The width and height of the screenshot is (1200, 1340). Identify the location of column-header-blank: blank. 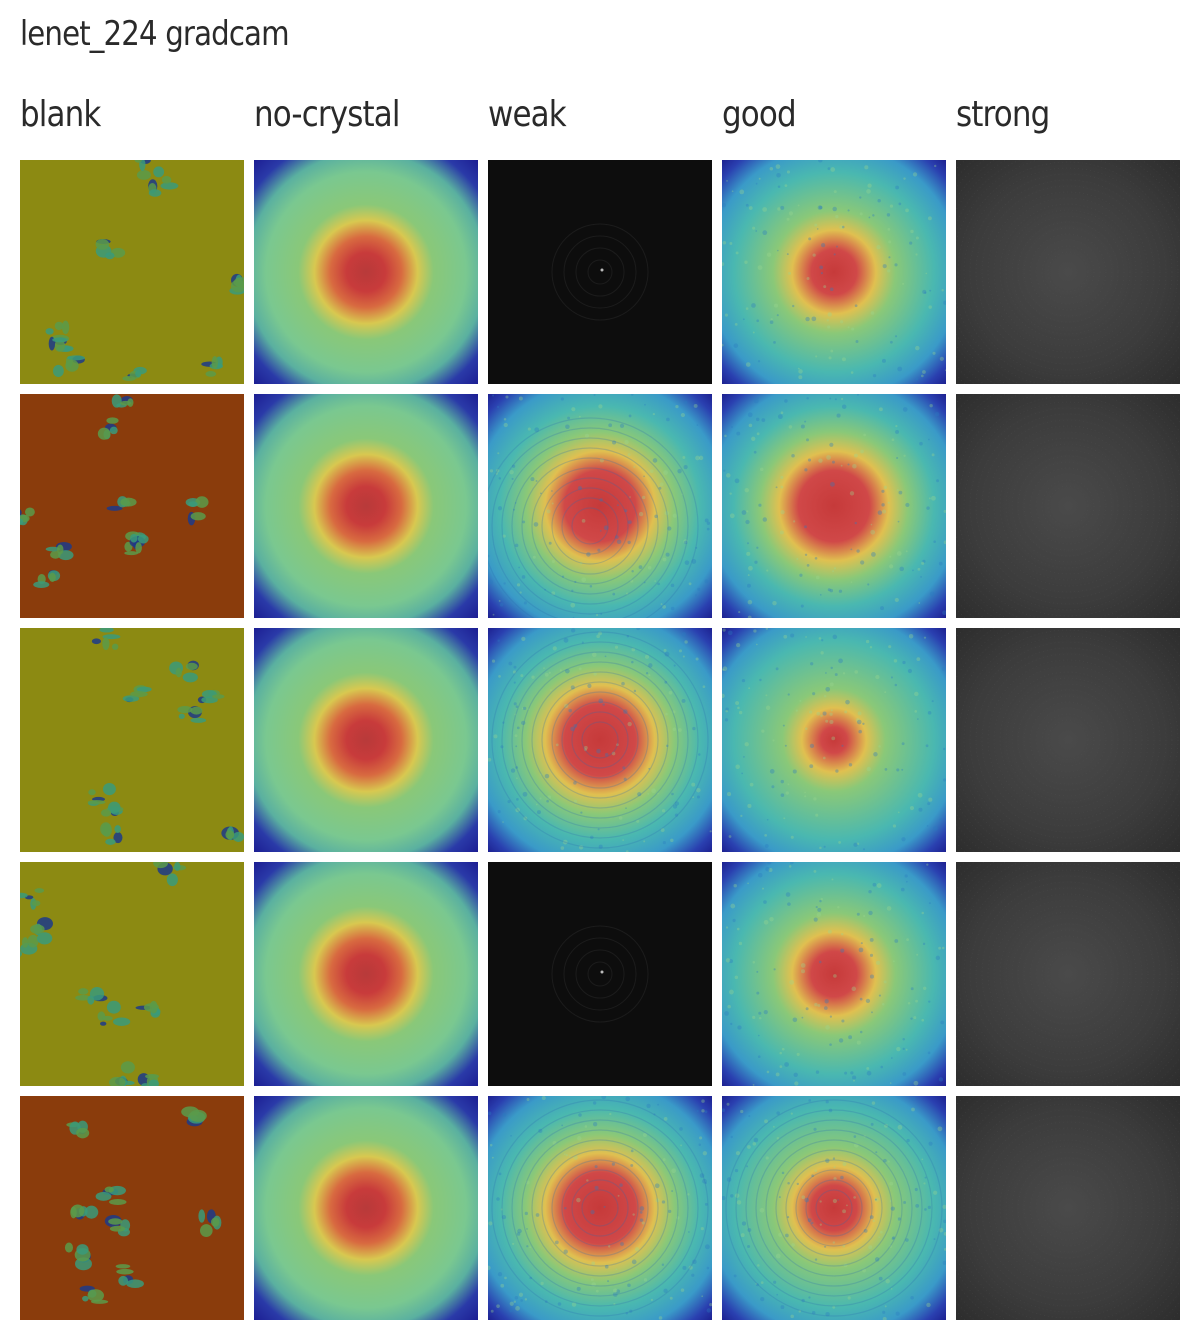
(60, 114).